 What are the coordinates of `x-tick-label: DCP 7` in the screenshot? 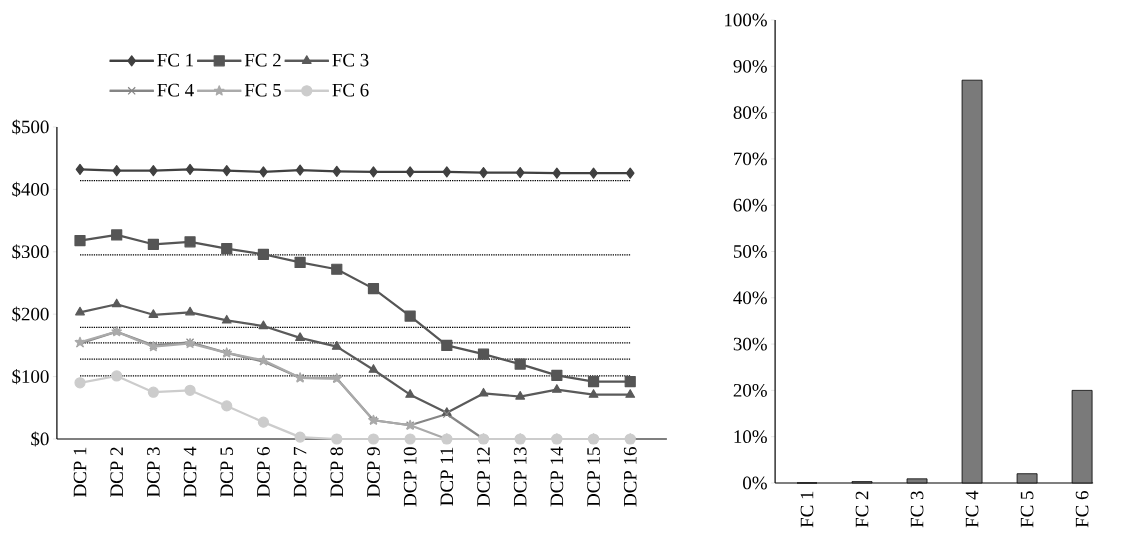 It's located at (300, 472).